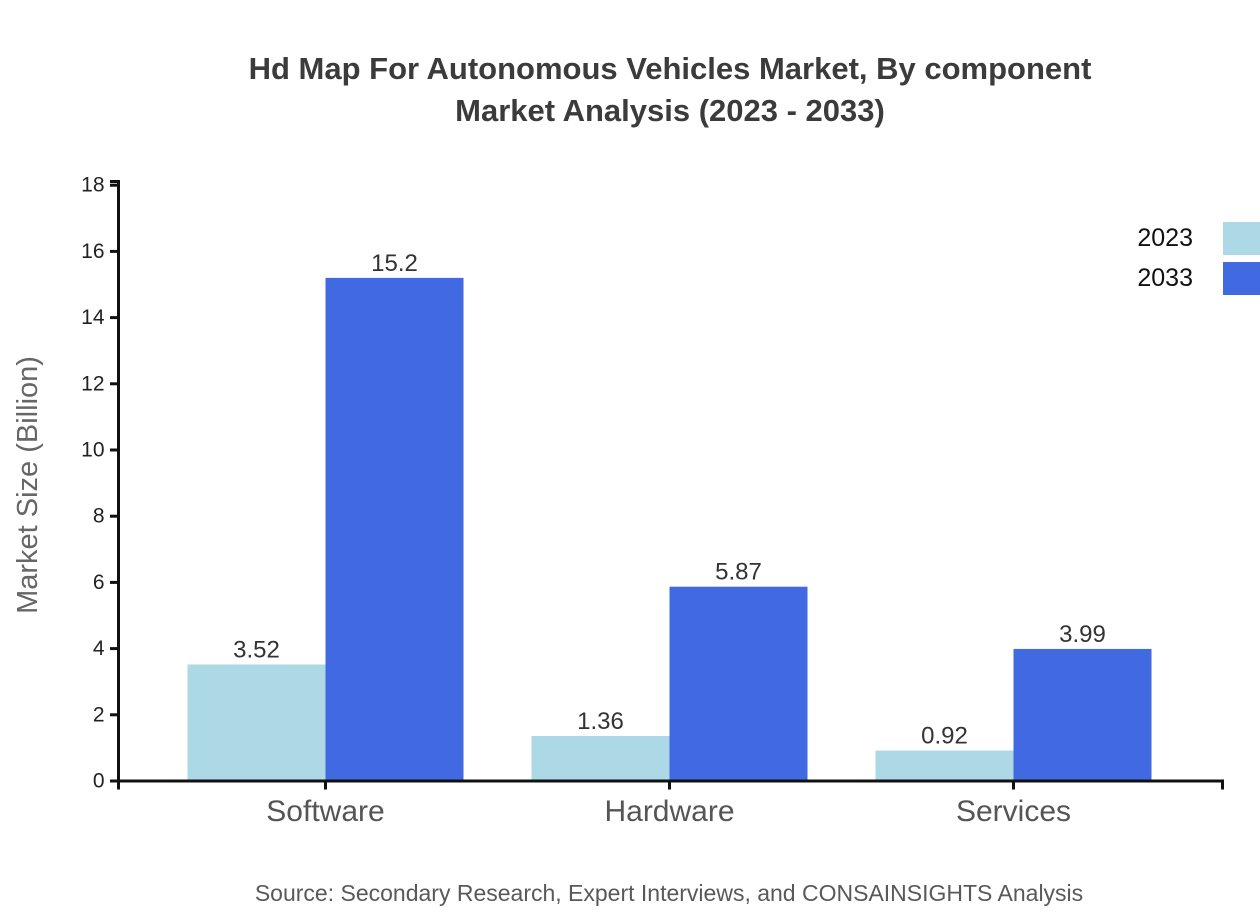 This screenshot has height=920, width=1260. Describe the element at coordinates (1082, 634) in the screenshot. I see `bar-value-label: 3.99` at that location.